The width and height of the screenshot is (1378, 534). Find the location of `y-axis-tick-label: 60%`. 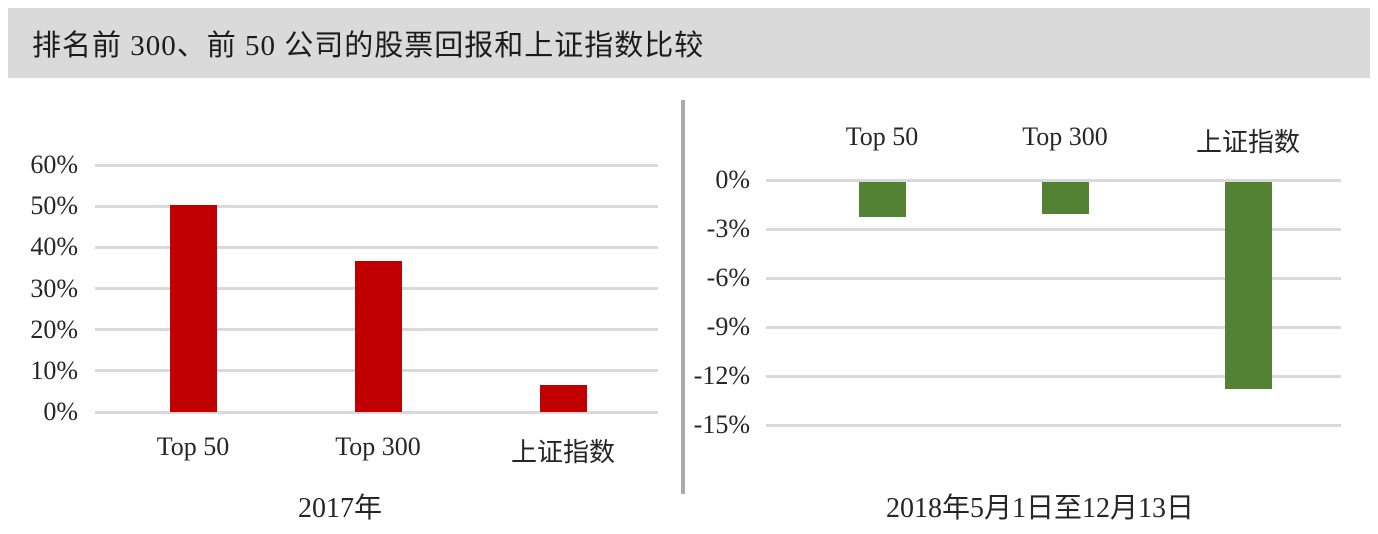

y-axis-tick-label: 60% is located at coordinates (54, 164).